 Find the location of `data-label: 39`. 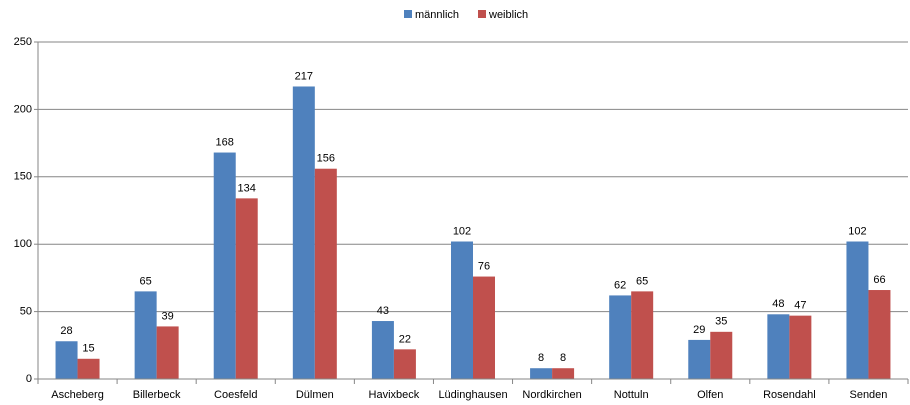

data-label: 39 is located at coordinates (168, 316).